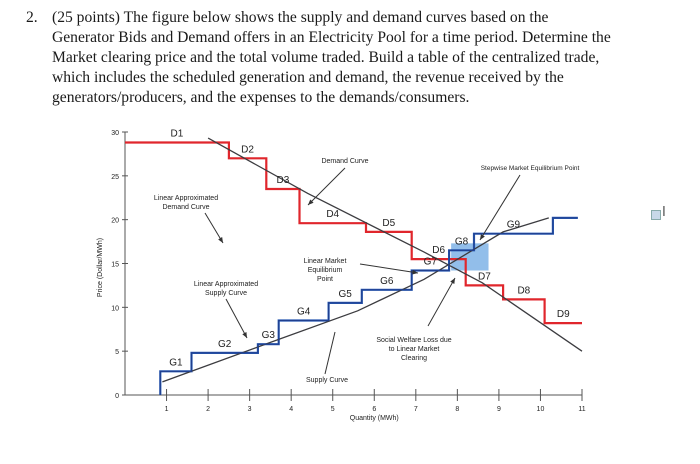  Describe the element at coordinates (457, 409) in the screenshot. I see `x-tick-label: 8` at that location.